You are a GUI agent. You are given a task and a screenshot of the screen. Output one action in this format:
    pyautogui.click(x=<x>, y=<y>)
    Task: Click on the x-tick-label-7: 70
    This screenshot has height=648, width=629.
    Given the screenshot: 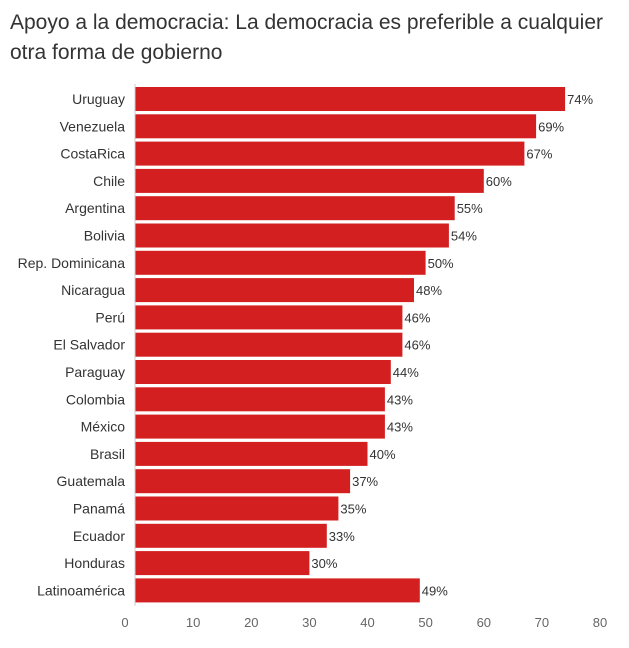 What is the action you would take?
    pyautogui.click(x=542, y=622)
    